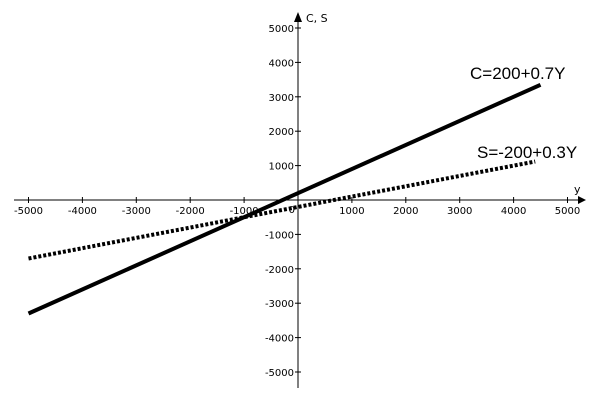  What do you see at coordinates (281, 29) in the screenshot?
I see `y-tick-label: 5000` at bounding box center [281, 29].